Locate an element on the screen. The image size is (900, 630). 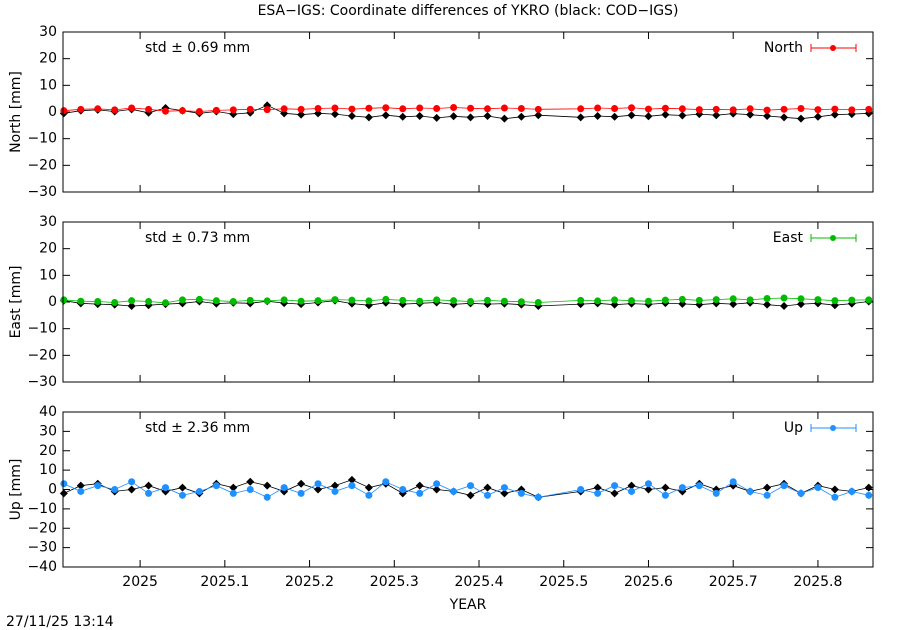
timestamp: 27/11/25 13:14 is located at coordinates (60, 622).